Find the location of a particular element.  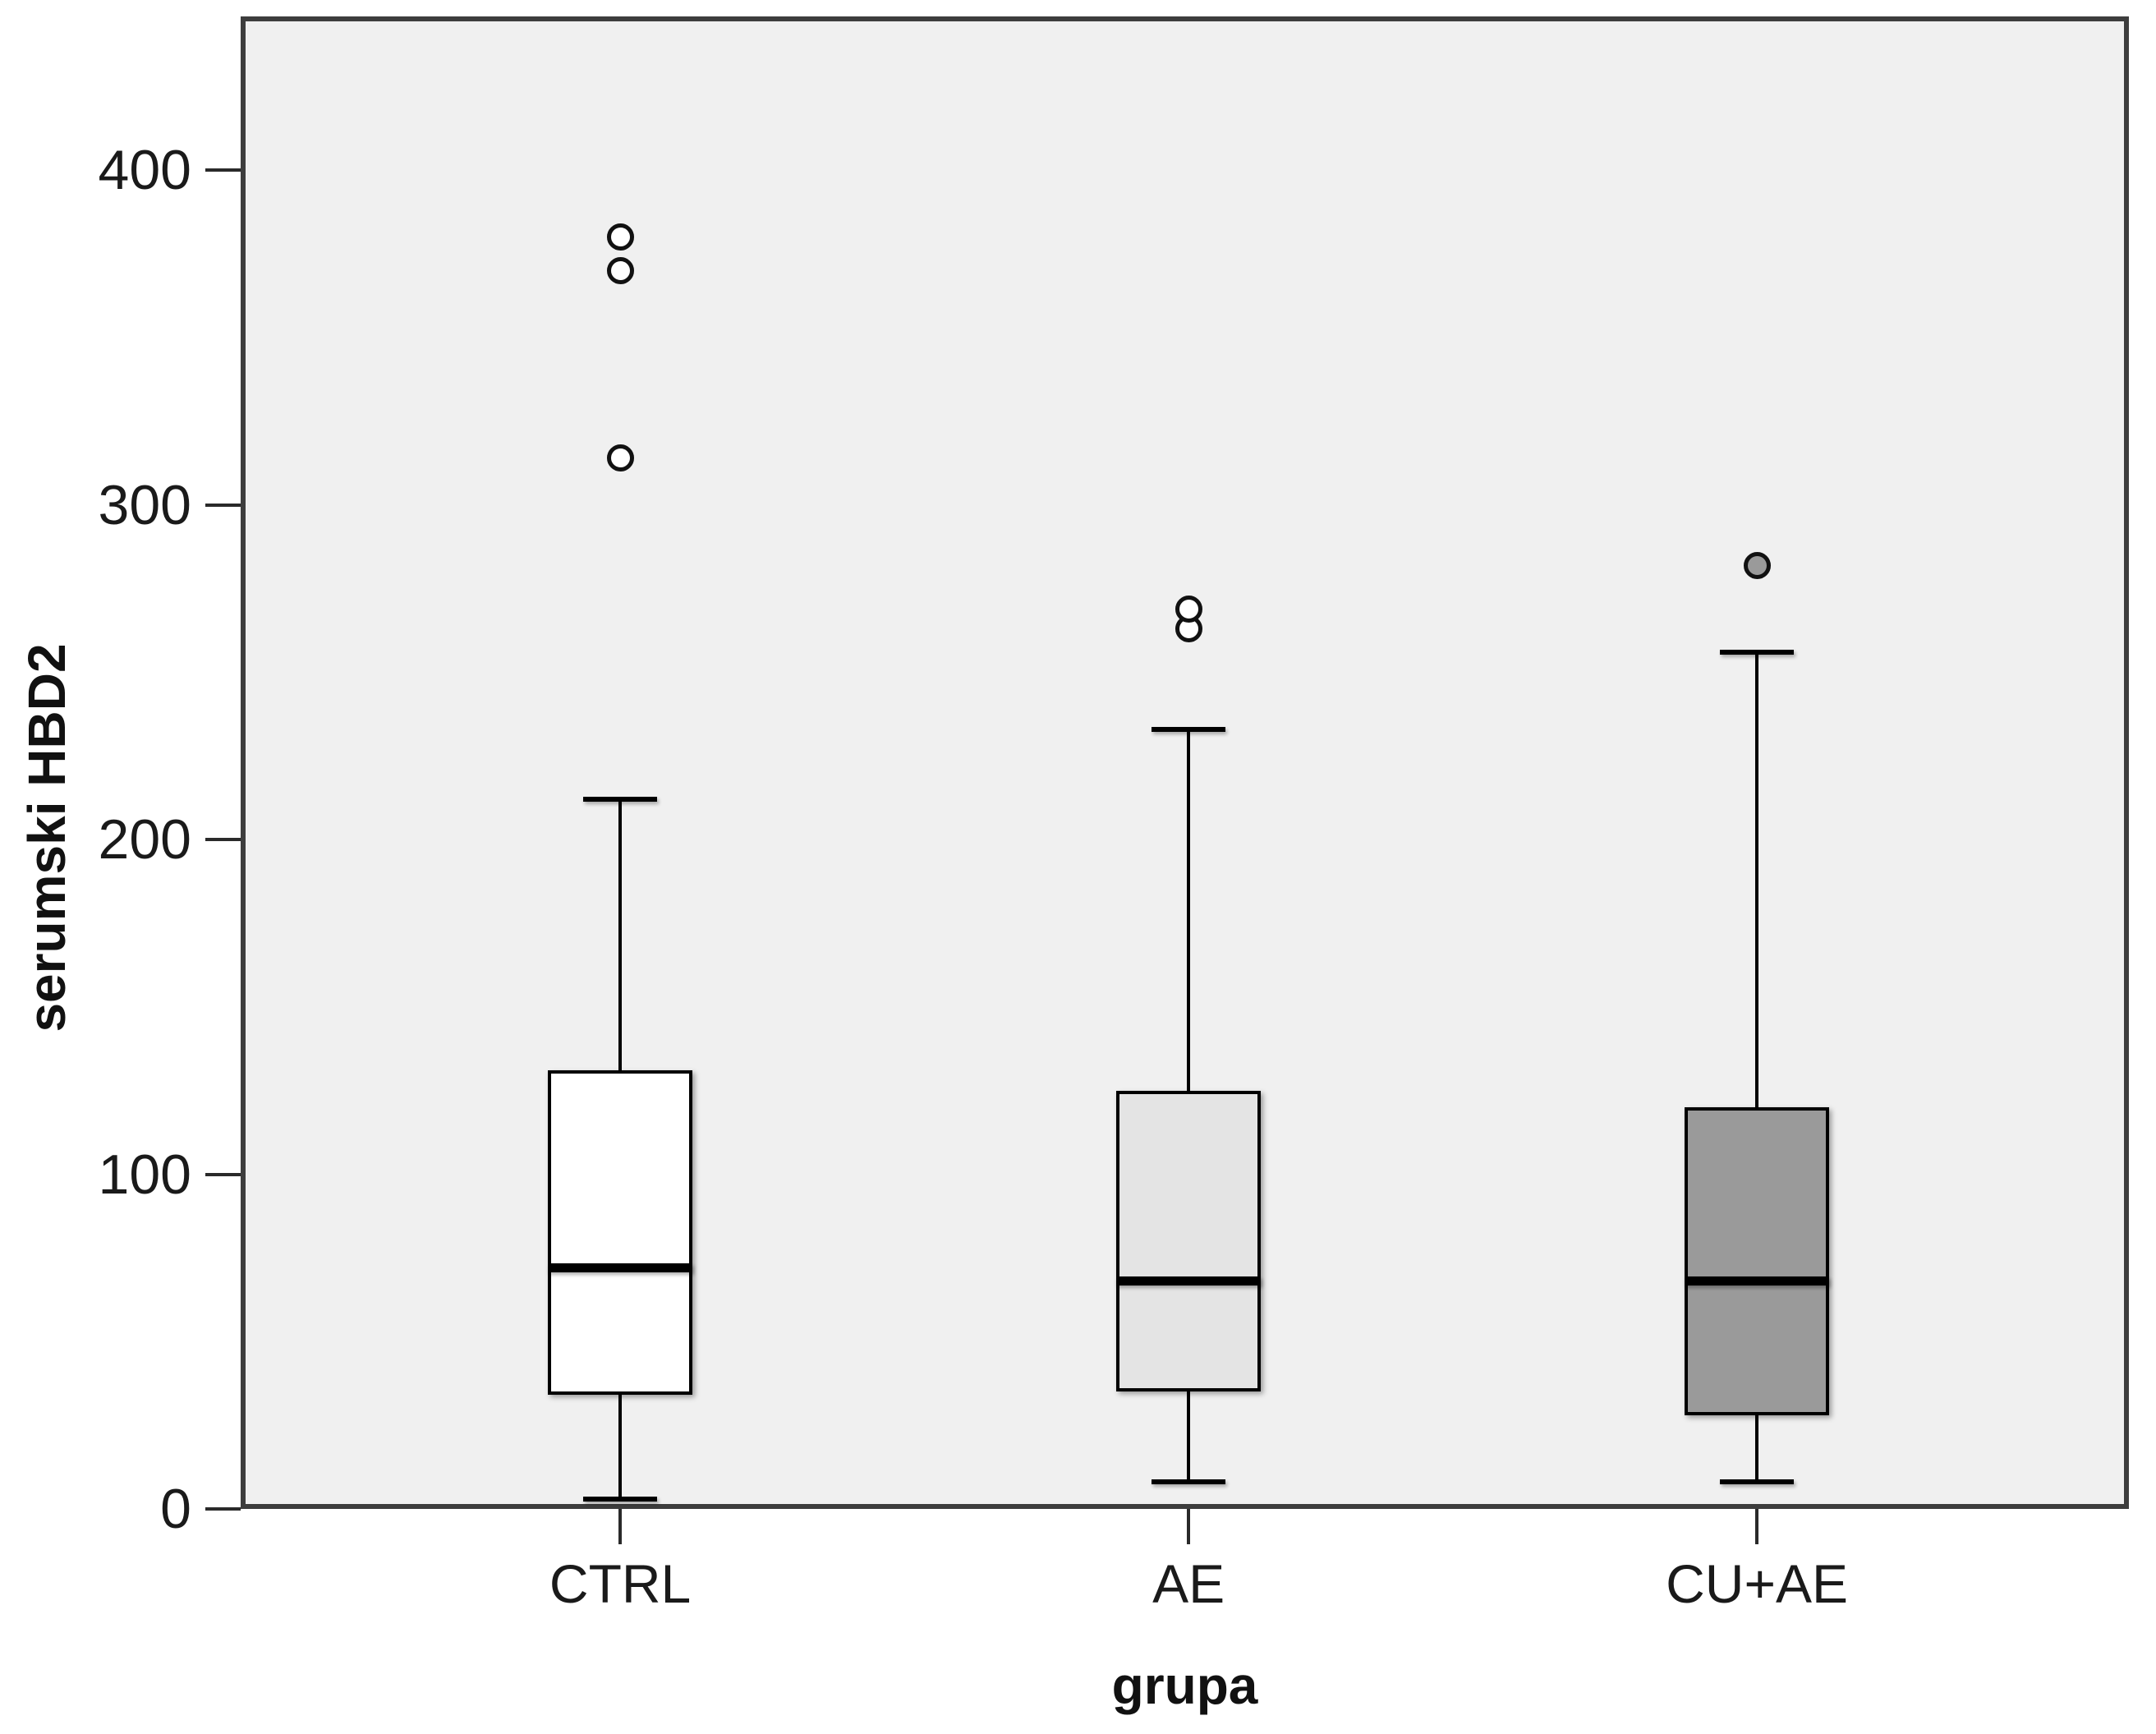

x-axis-category-label: AE is located at coordinates (1188, 1583).